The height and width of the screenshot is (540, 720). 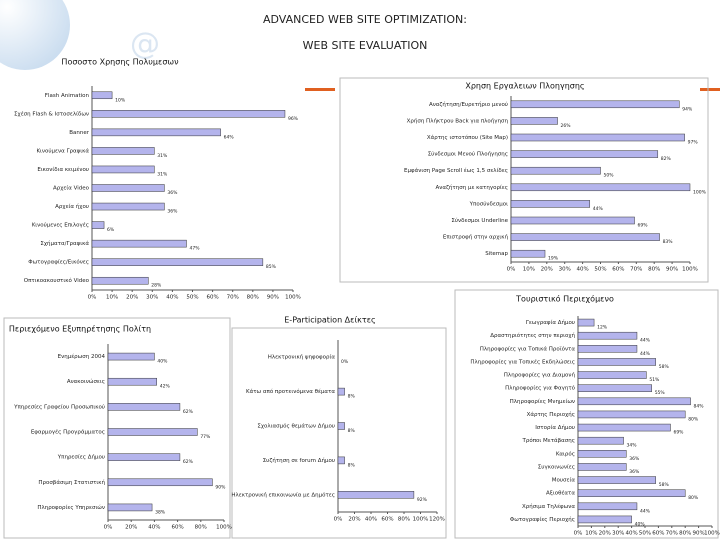 What do you see at coordinates (293, 119) in the screenshot?
I see `value-label: 96%` at bounding box center [293, 119].